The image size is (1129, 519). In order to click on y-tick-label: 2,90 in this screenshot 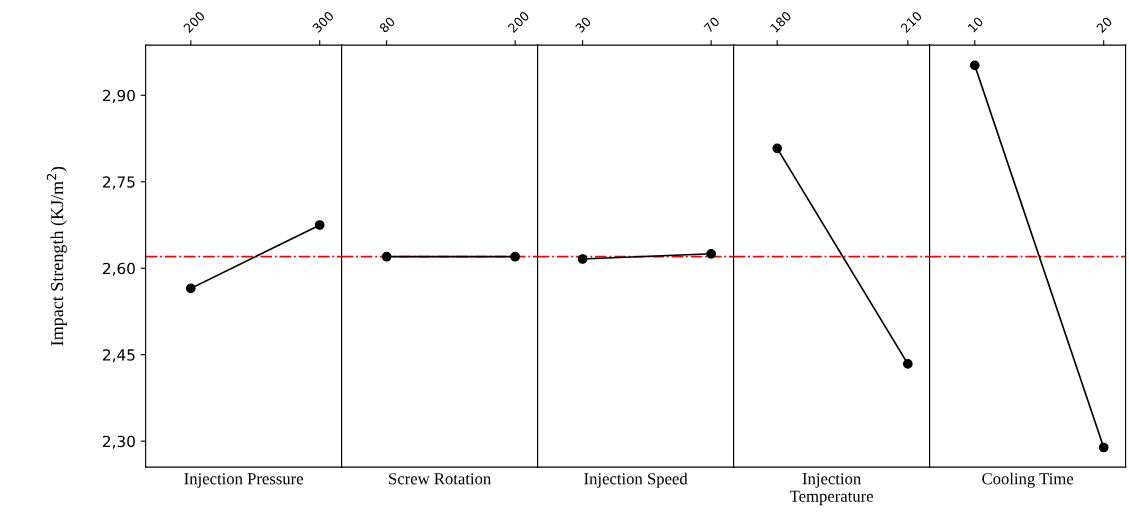, I will do `click(119, 96)`.